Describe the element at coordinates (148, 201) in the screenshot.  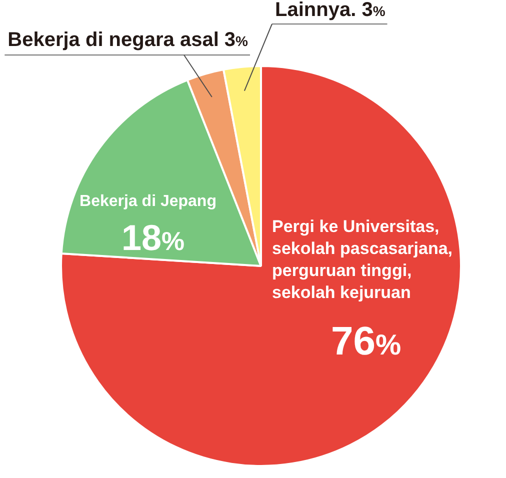
I see `slice-label: Bekerja di Jepang` at that location.